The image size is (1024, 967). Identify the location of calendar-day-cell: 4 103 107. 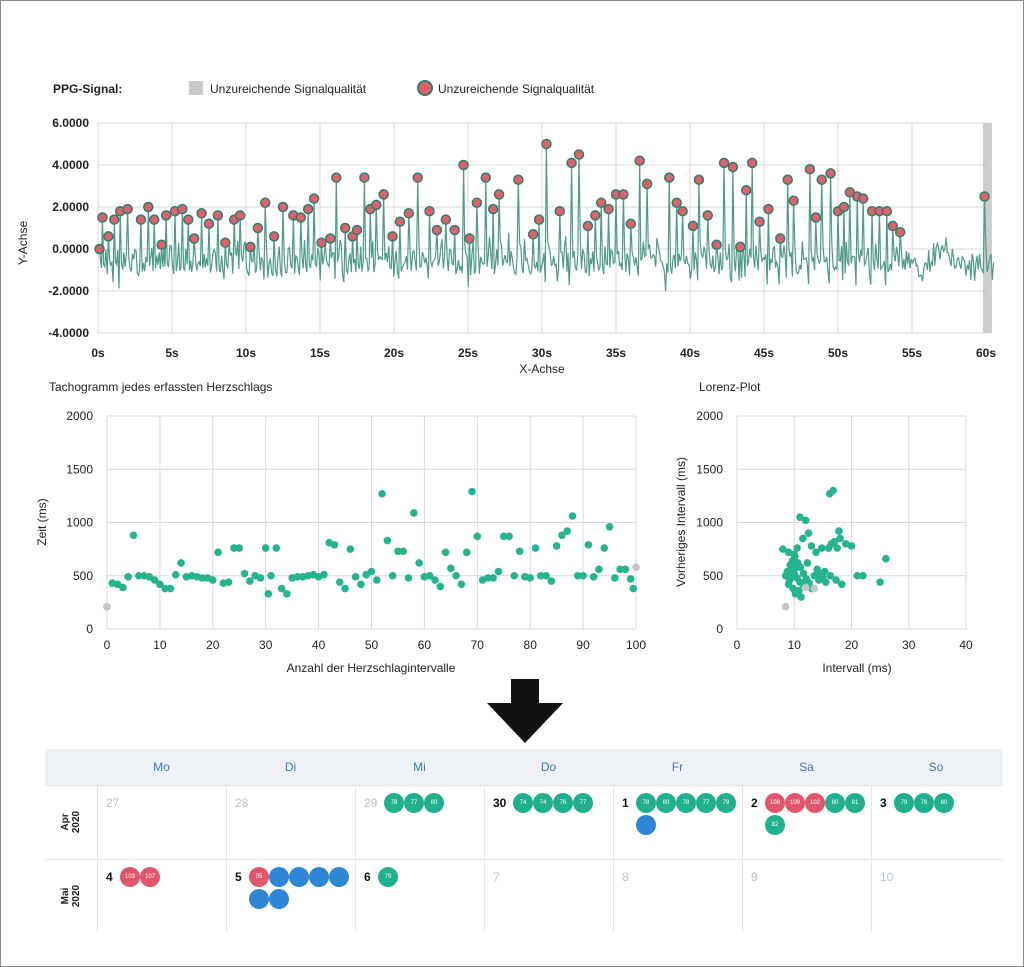
(162, 896).